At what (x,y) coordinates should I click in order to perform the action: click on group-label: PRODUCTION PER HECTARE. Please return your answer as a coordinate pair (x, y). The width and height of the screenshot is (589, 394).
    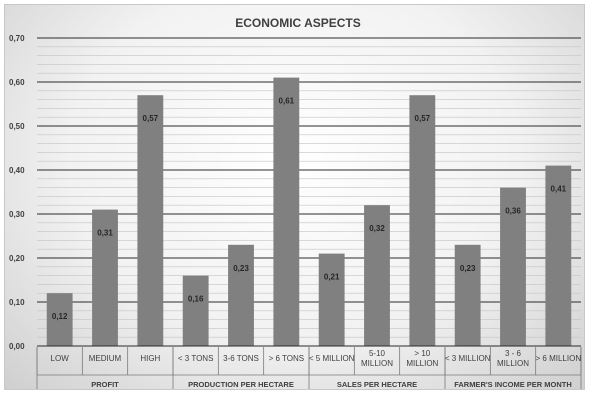
    Looking at the image, I should click on (241, 384).